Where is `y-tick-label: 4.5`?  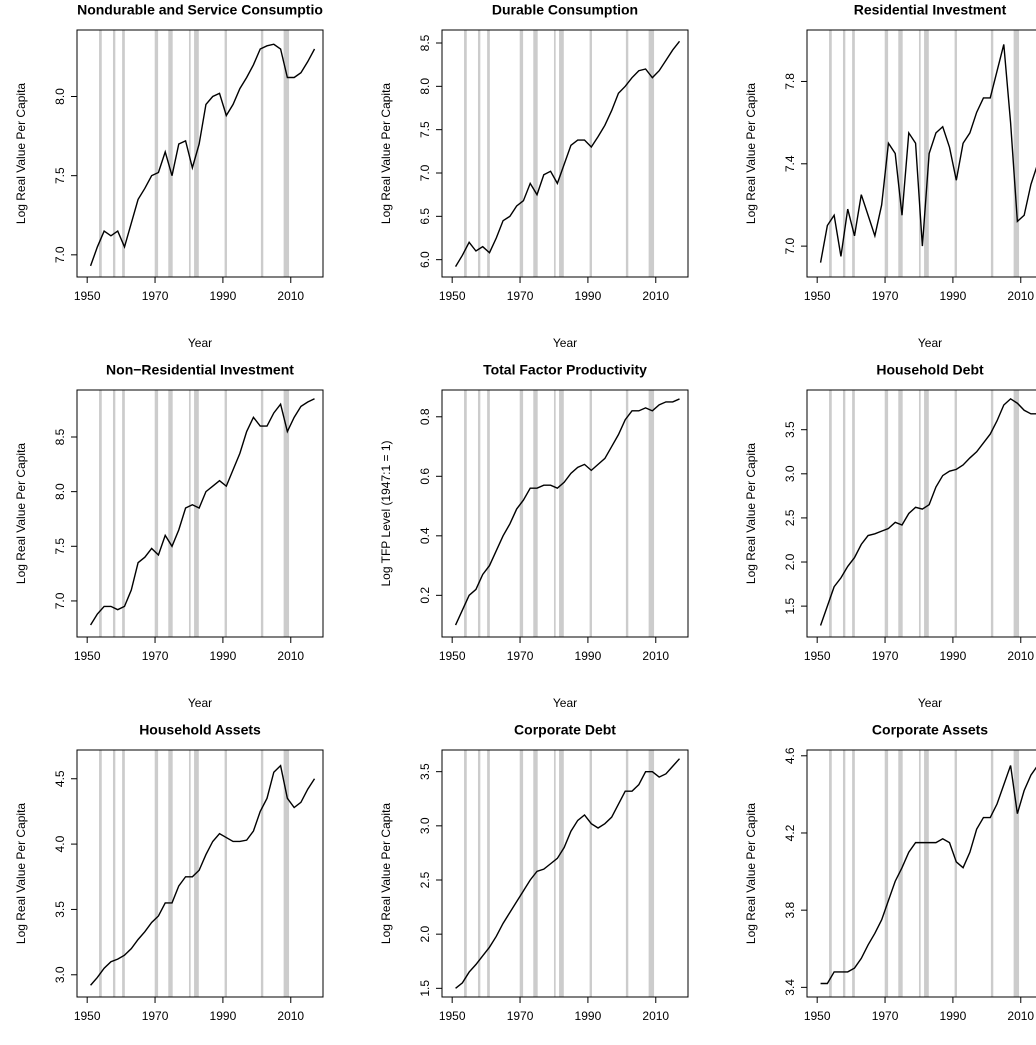
y-tick-label: 4.5 is located at coordinates (60, 778).